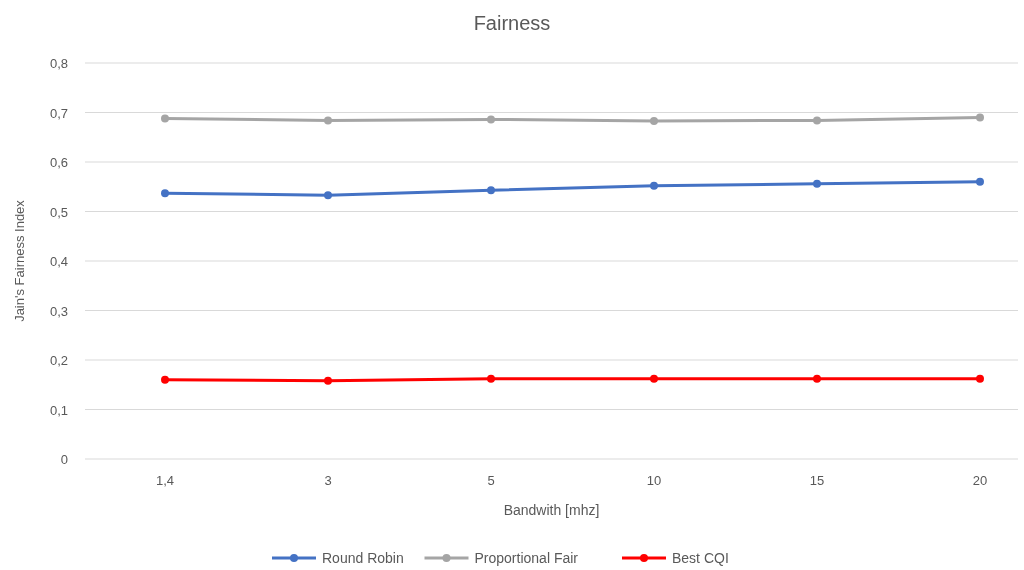 The height and width of the screenshot is (570, 1024). I want to click on chart-title: Fairness, so click(512, 23).